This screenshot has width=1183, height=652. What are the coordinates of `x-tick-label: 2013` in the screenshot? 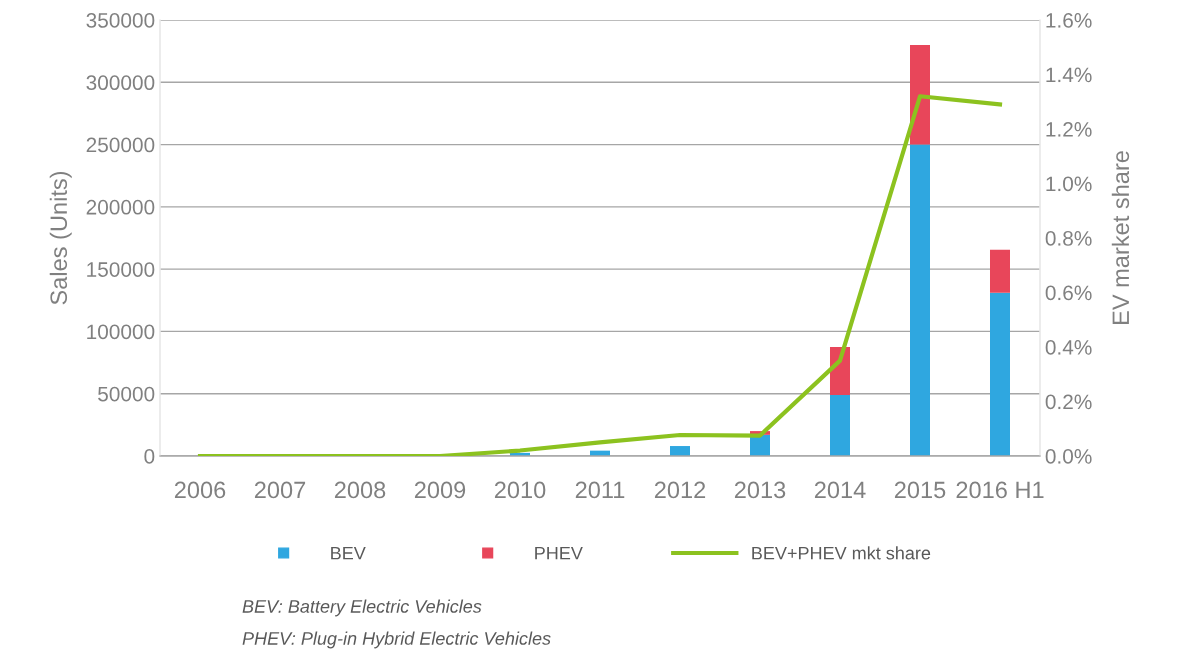 It's located at (760, 490).